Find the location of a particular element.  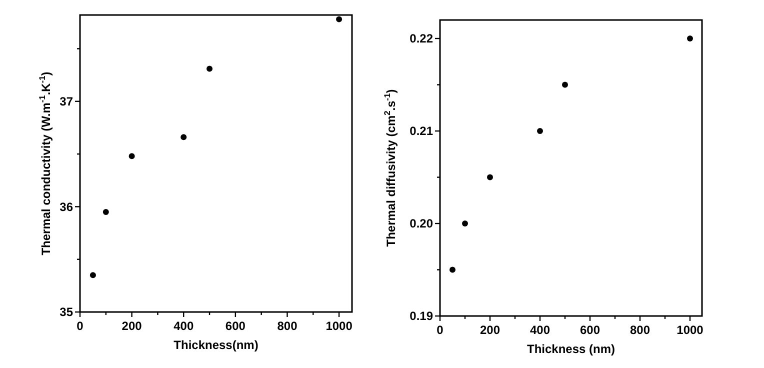

y-tick-label: 36 is located at coordinates (67, 207).